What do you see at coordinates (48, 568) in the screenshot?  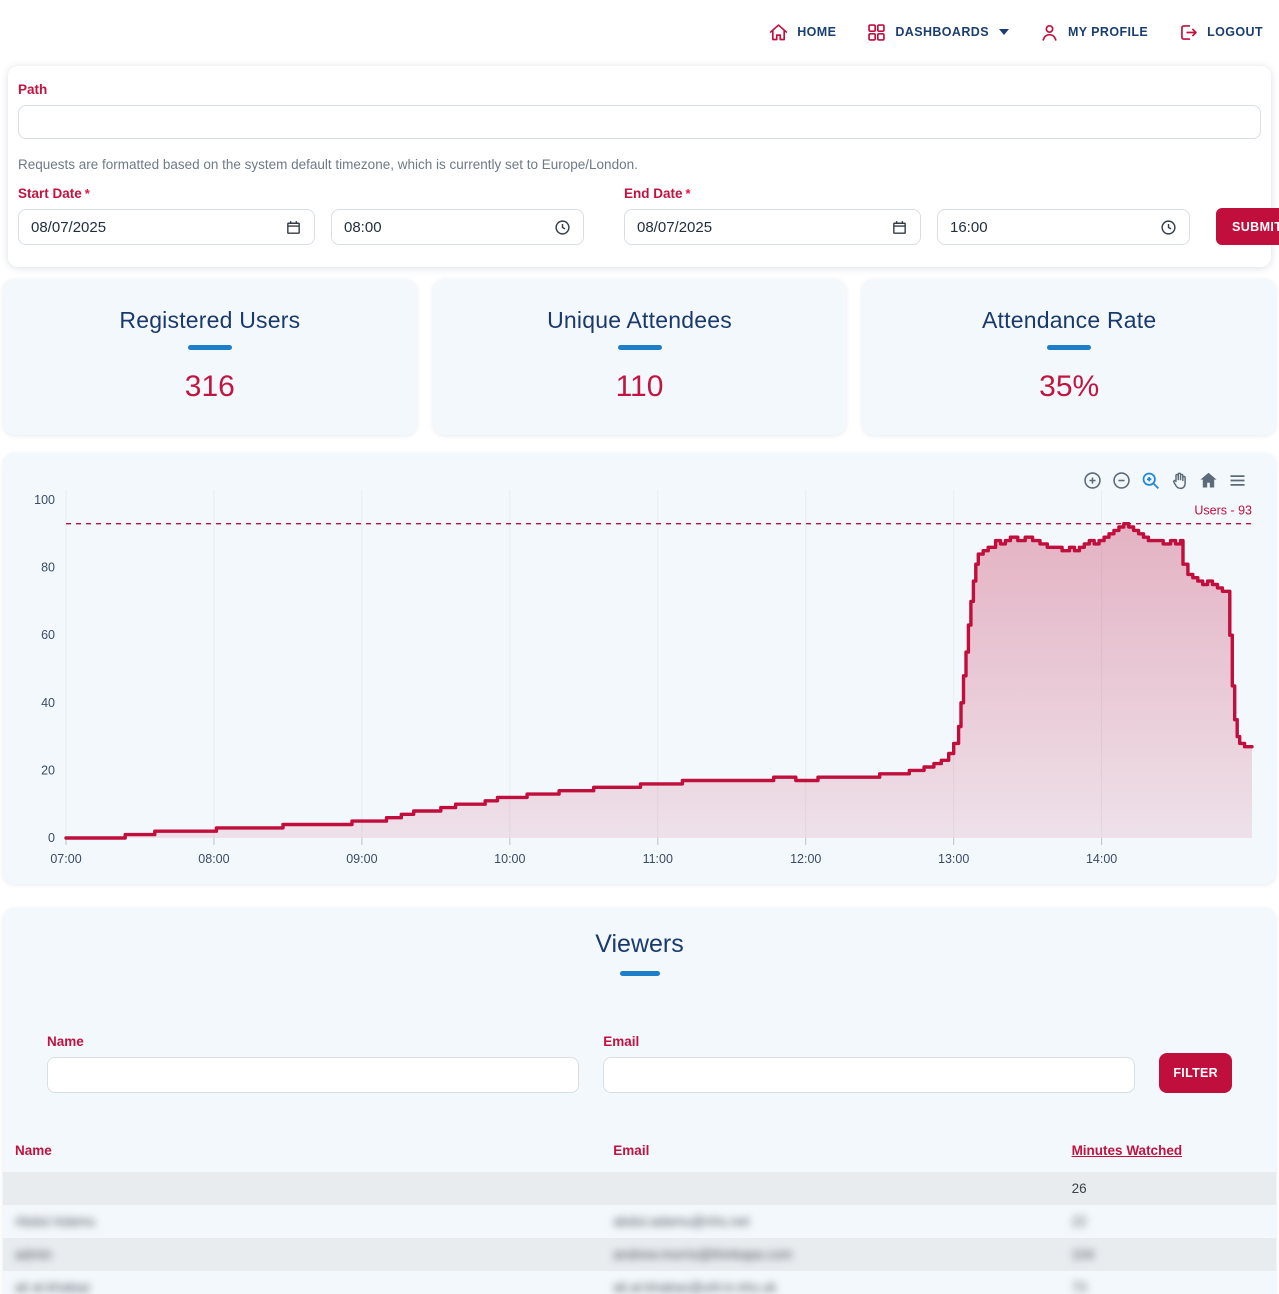 I see `y-tick-label: 80` at bounding box center [48, 568].